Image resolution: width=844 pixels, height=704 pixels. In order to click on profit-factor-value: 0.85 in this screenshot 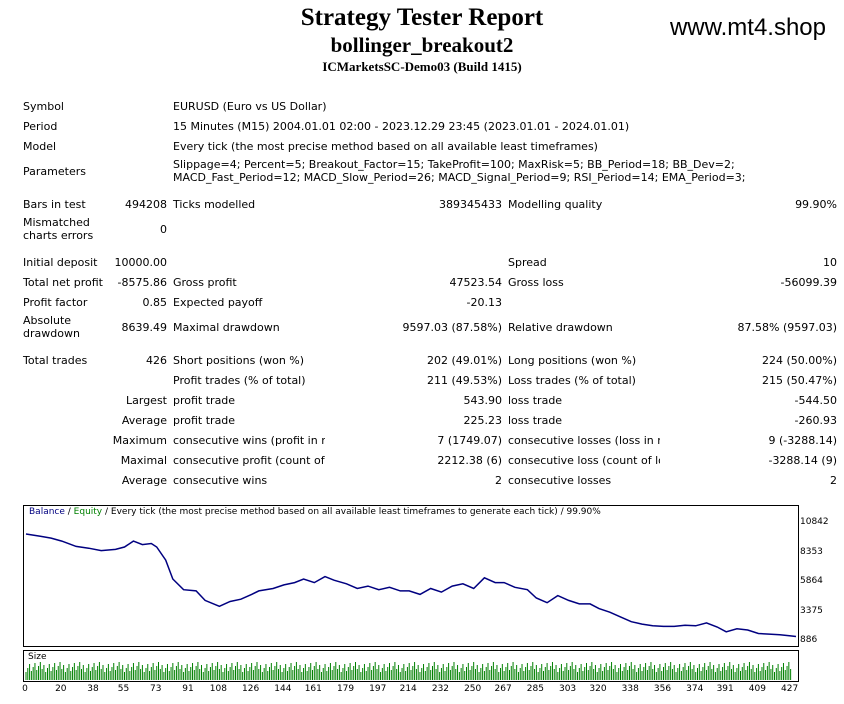, I will do `click(155, 302)`.